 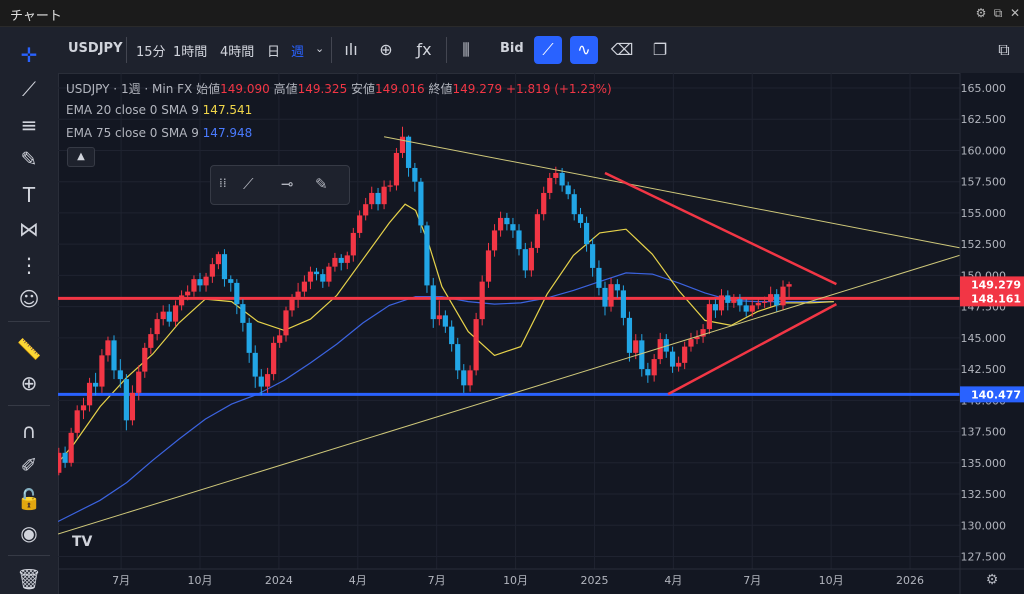 What do you see at coordinates (992, 580) in the screenshot?
I see `axis-settings-icon: ⚙` at bounding box center [992, 580].